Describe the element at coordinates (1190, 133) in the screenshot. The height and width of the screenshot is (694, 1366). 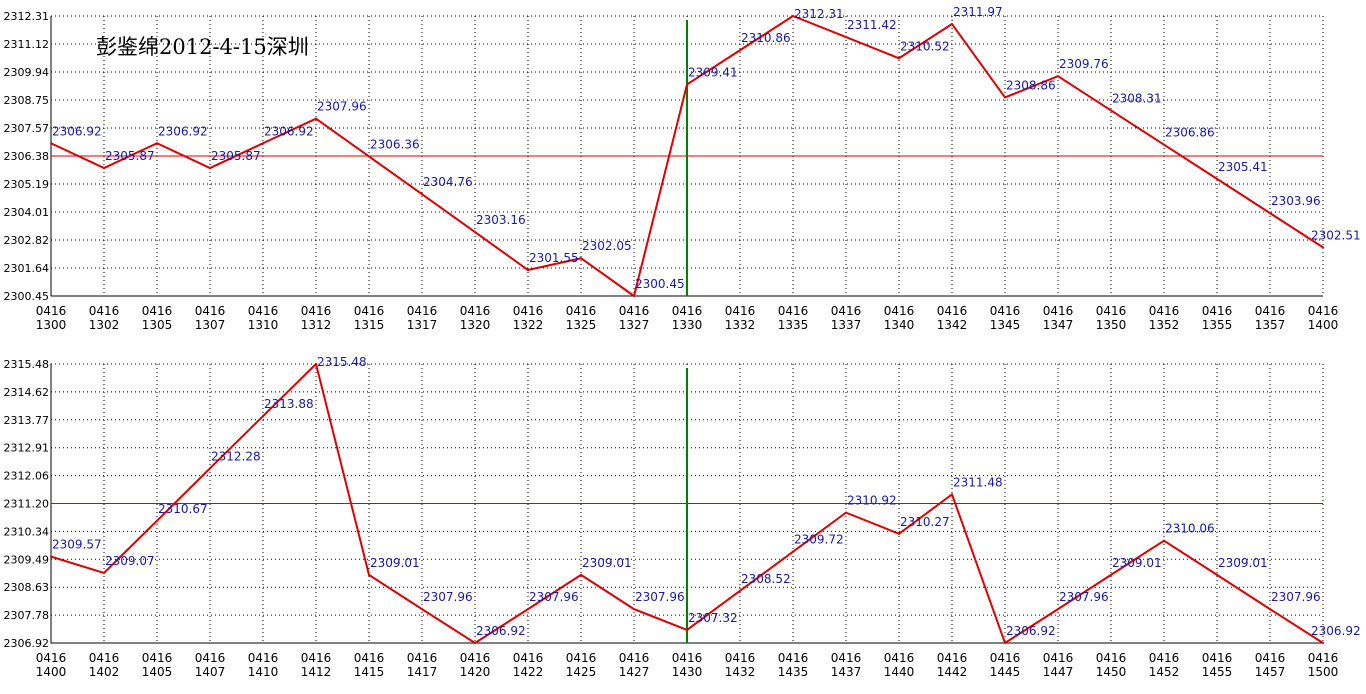
I see `chart1-data-label: 2306.86` at that location.